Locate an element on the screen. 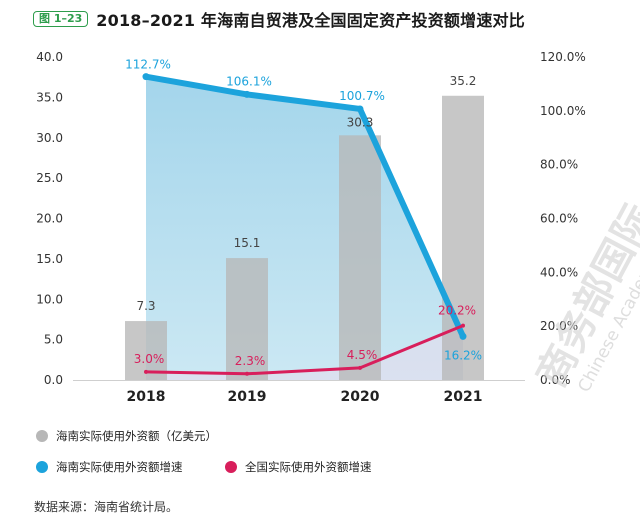 This screenshot has width=640, height=528. source-note: 数据来源：海南省统计局。 is located at coordinates (106, 507).